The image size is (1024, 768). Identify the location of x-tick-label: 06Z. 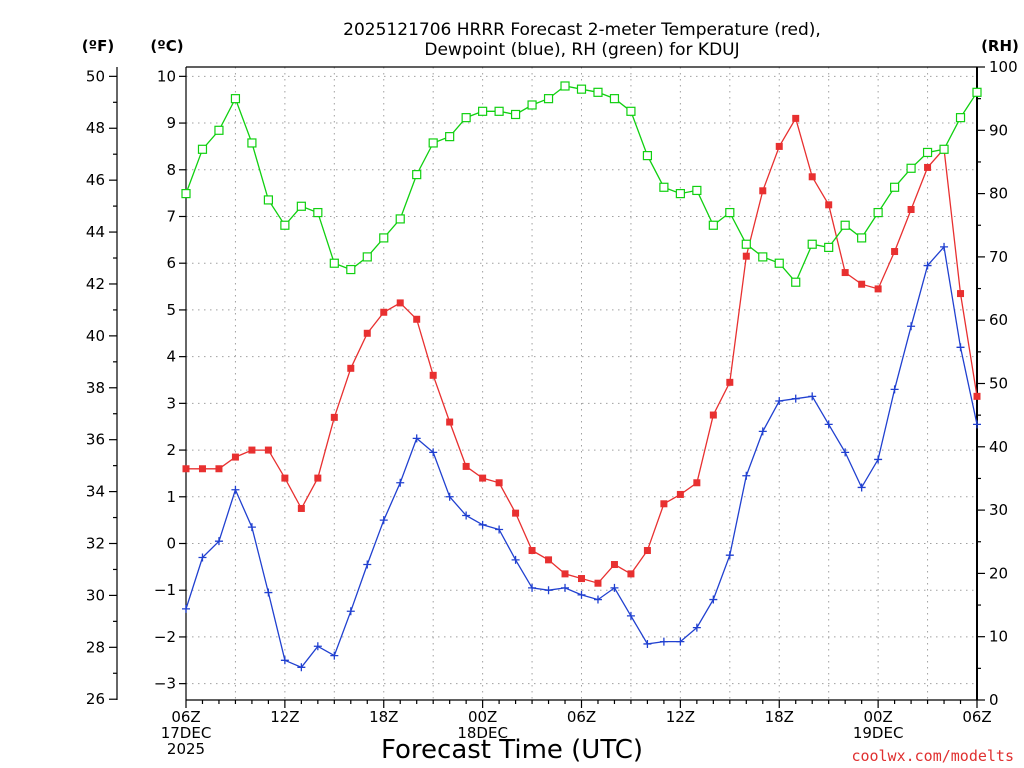
(185, 717).